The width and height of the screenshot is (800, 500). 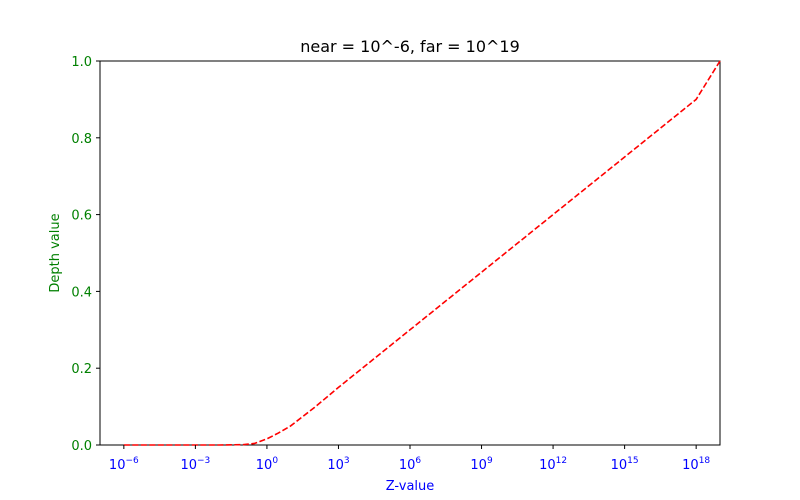 I want to click on x-tick-label: 10⁻⁶, so click(x=124, y=464).